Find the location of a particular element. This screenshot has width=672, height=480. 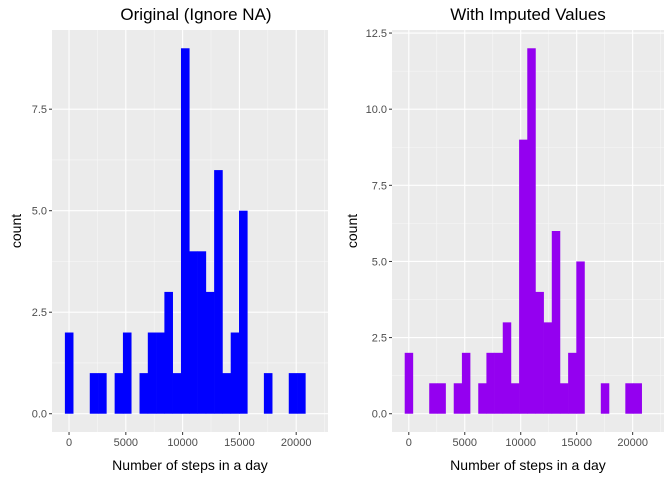

y-tick-label: 10.0 is located at coordinates (376, 110).